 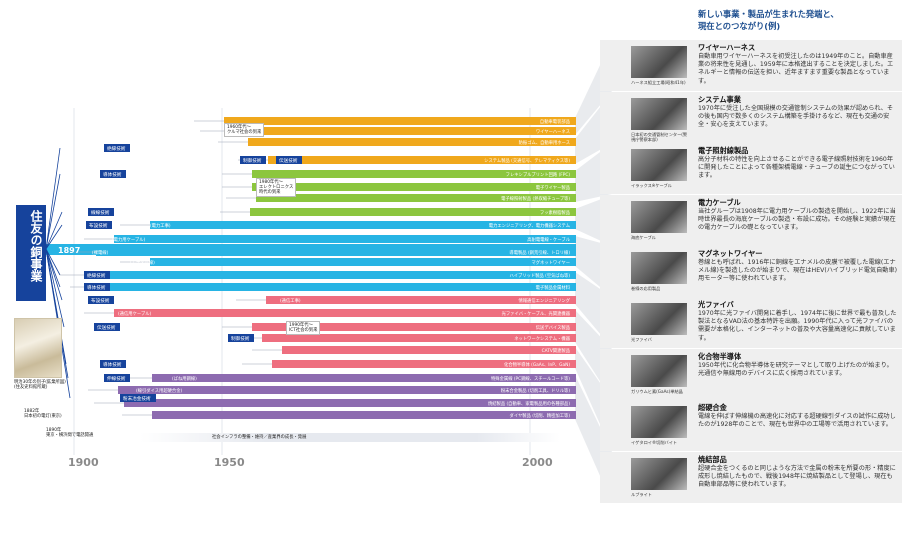 I want to click on panel-title: 超硬合金, so click(x=712, y=407).